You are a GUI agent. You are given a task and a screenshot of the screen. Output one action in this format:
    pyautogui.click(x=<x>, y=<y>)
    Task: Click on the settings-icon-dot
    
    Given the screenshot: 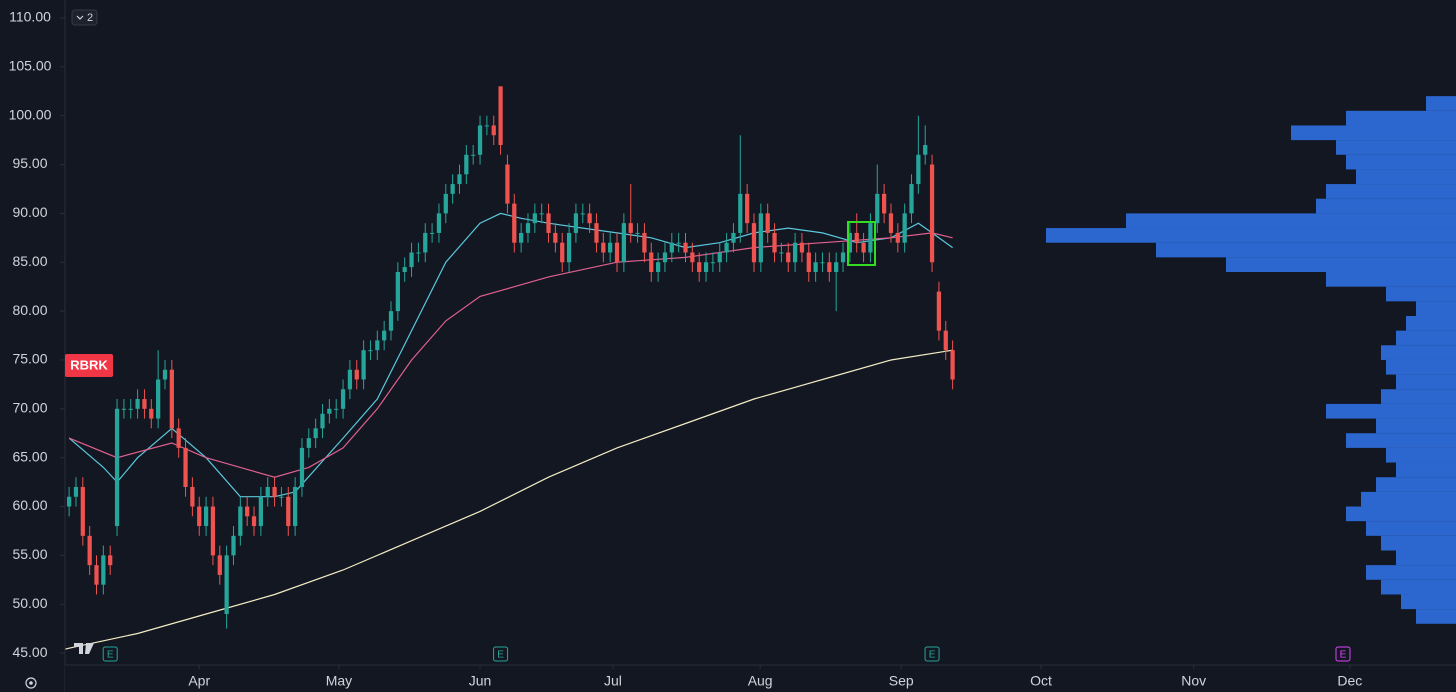 What is the action you would take?
    pyautogui.click(x=31, y=683)
    